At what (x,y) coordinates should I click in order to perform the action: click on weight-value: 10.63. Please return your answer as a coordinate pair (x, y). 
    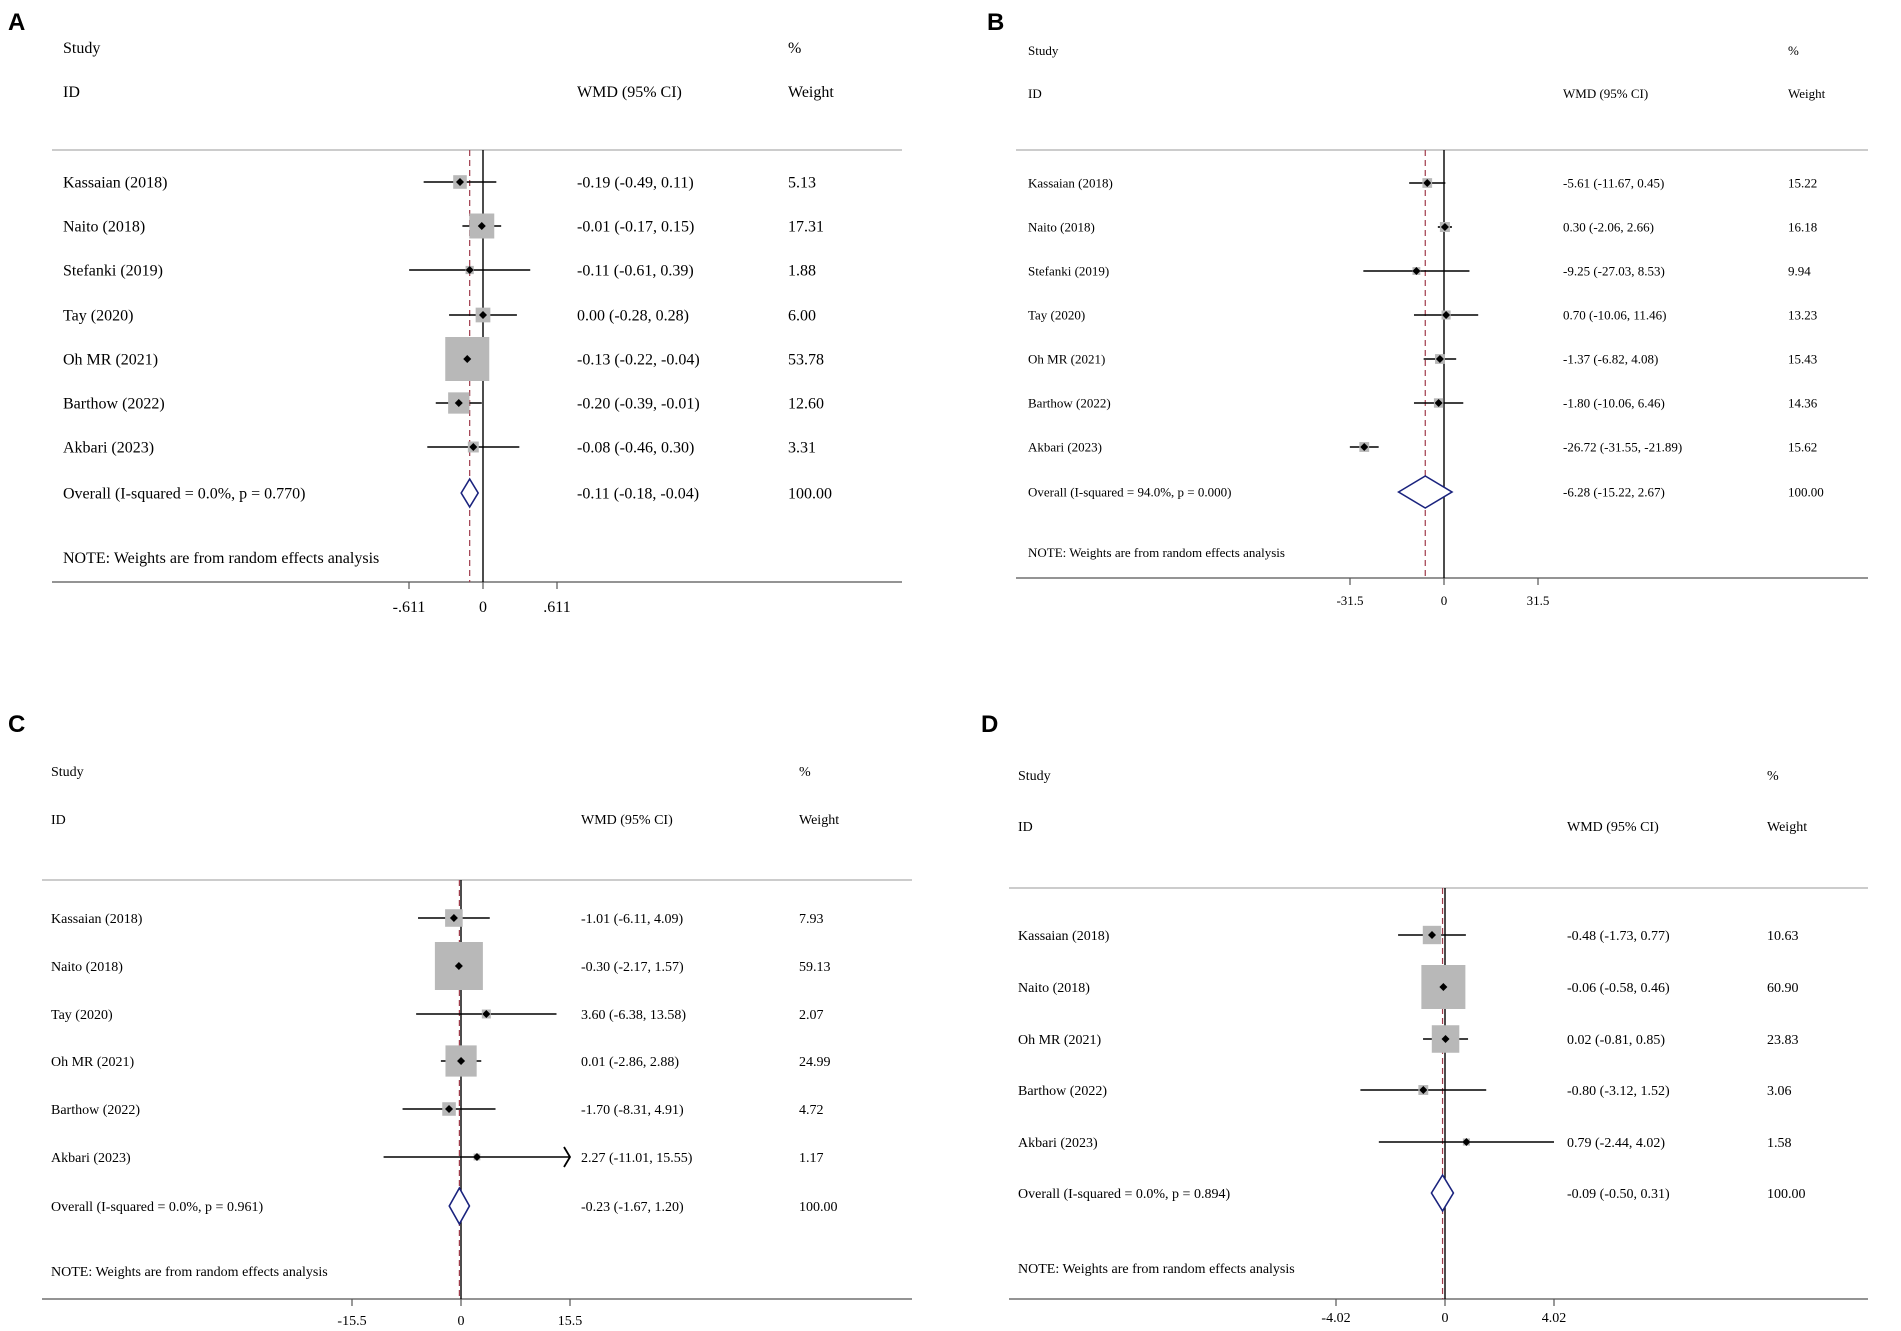
    Looking at the image, I should click on (1783, 936).